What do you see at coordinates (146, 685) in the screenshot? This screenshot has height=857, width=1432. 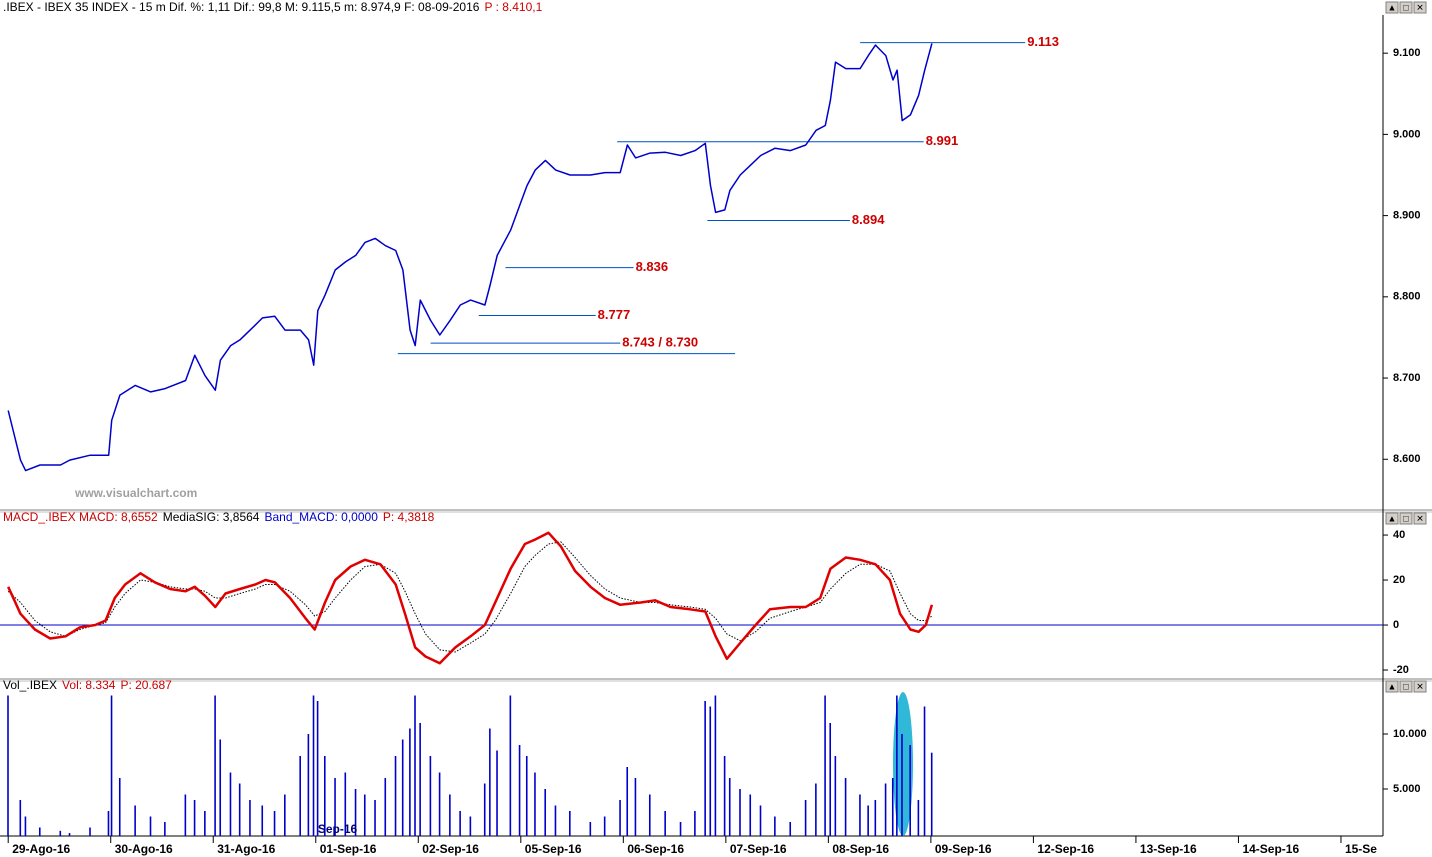 I see `header-part: P: 20.687` at bounding box center [146, 685].